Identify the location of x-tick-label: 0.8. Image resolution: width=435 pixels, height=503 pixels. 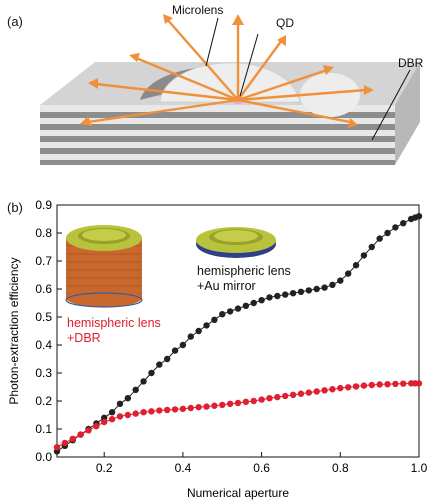
(340, 468).